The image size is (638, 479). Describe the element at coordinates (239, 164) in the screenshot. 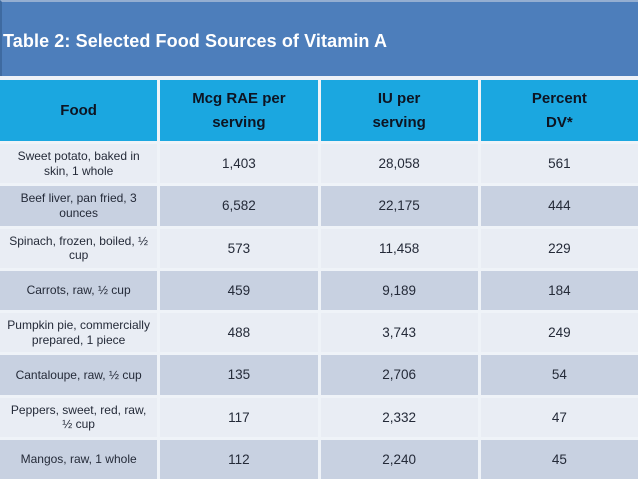

I see `mcg-rae-cell: 1,403` at that location.